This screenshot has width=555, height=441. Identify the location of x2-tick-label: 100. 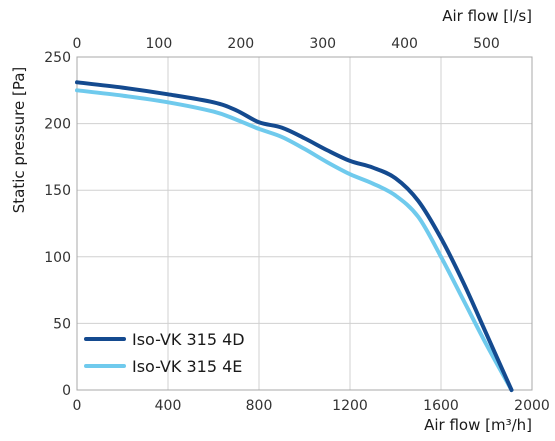
(159, 44).